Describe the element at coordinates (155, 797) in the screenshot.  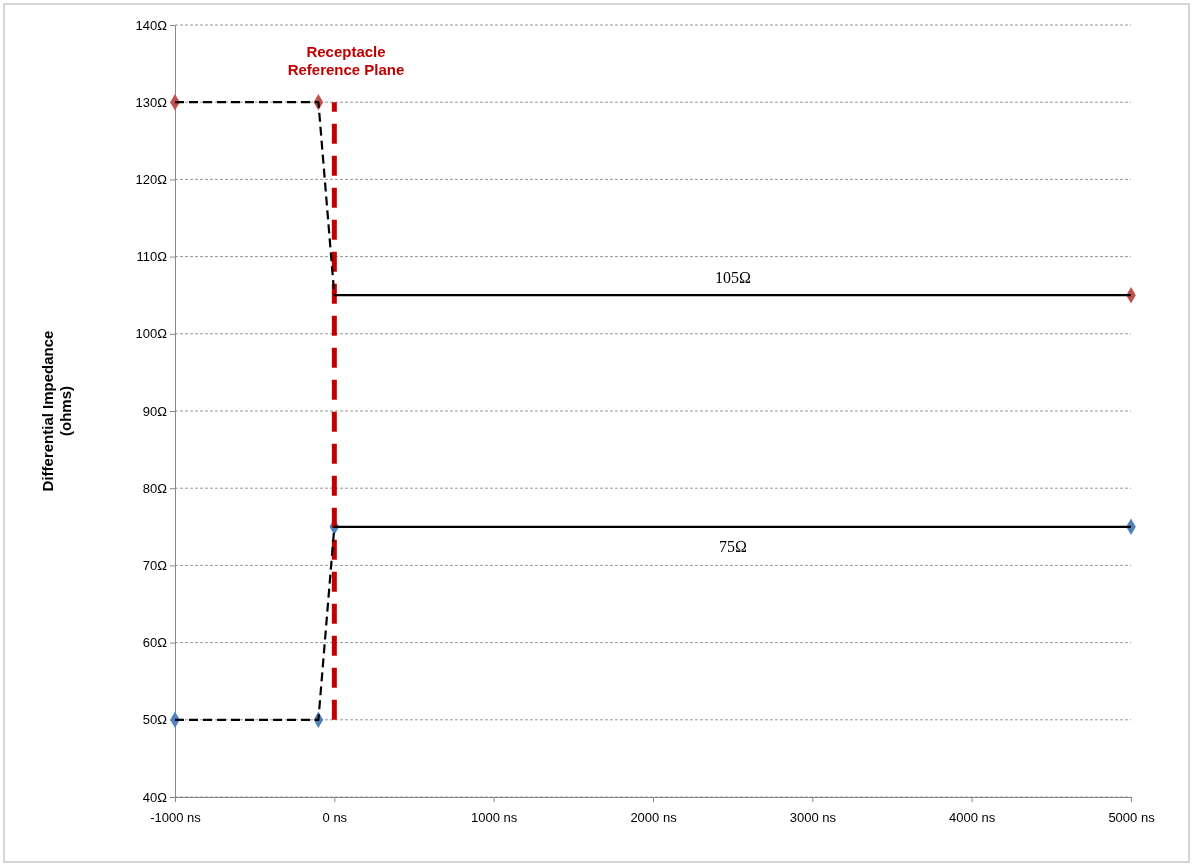
I see `y-tick-label: 40Ω` at that location.